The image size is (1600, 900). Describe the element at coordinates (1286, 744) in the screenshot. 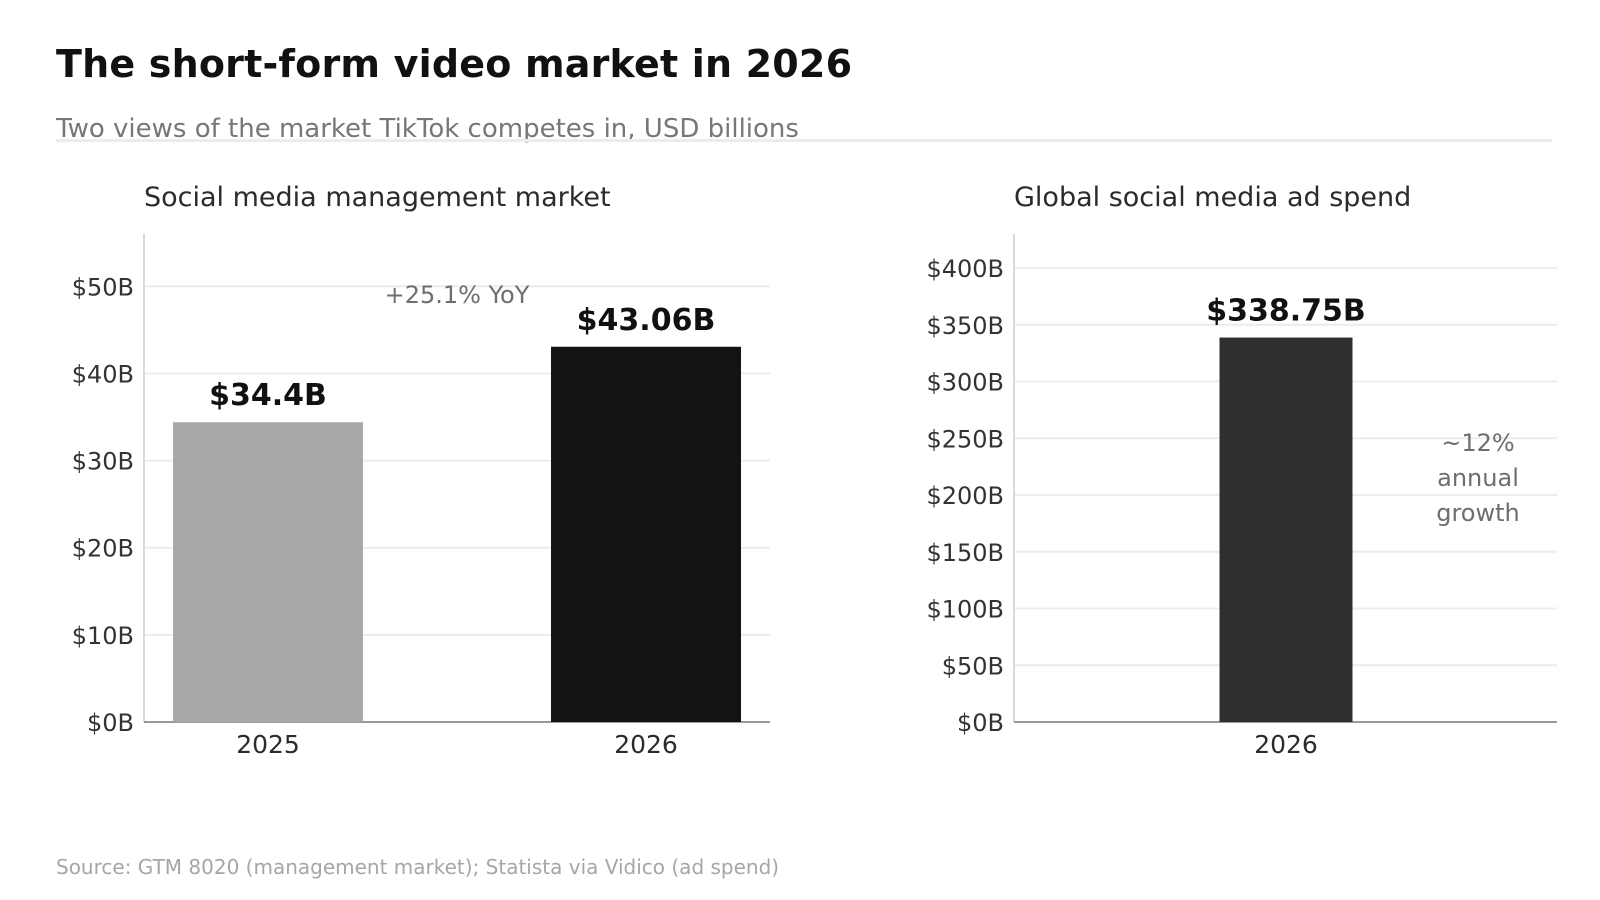

I see `chart-1-x-tick-label: 2026` at that location.